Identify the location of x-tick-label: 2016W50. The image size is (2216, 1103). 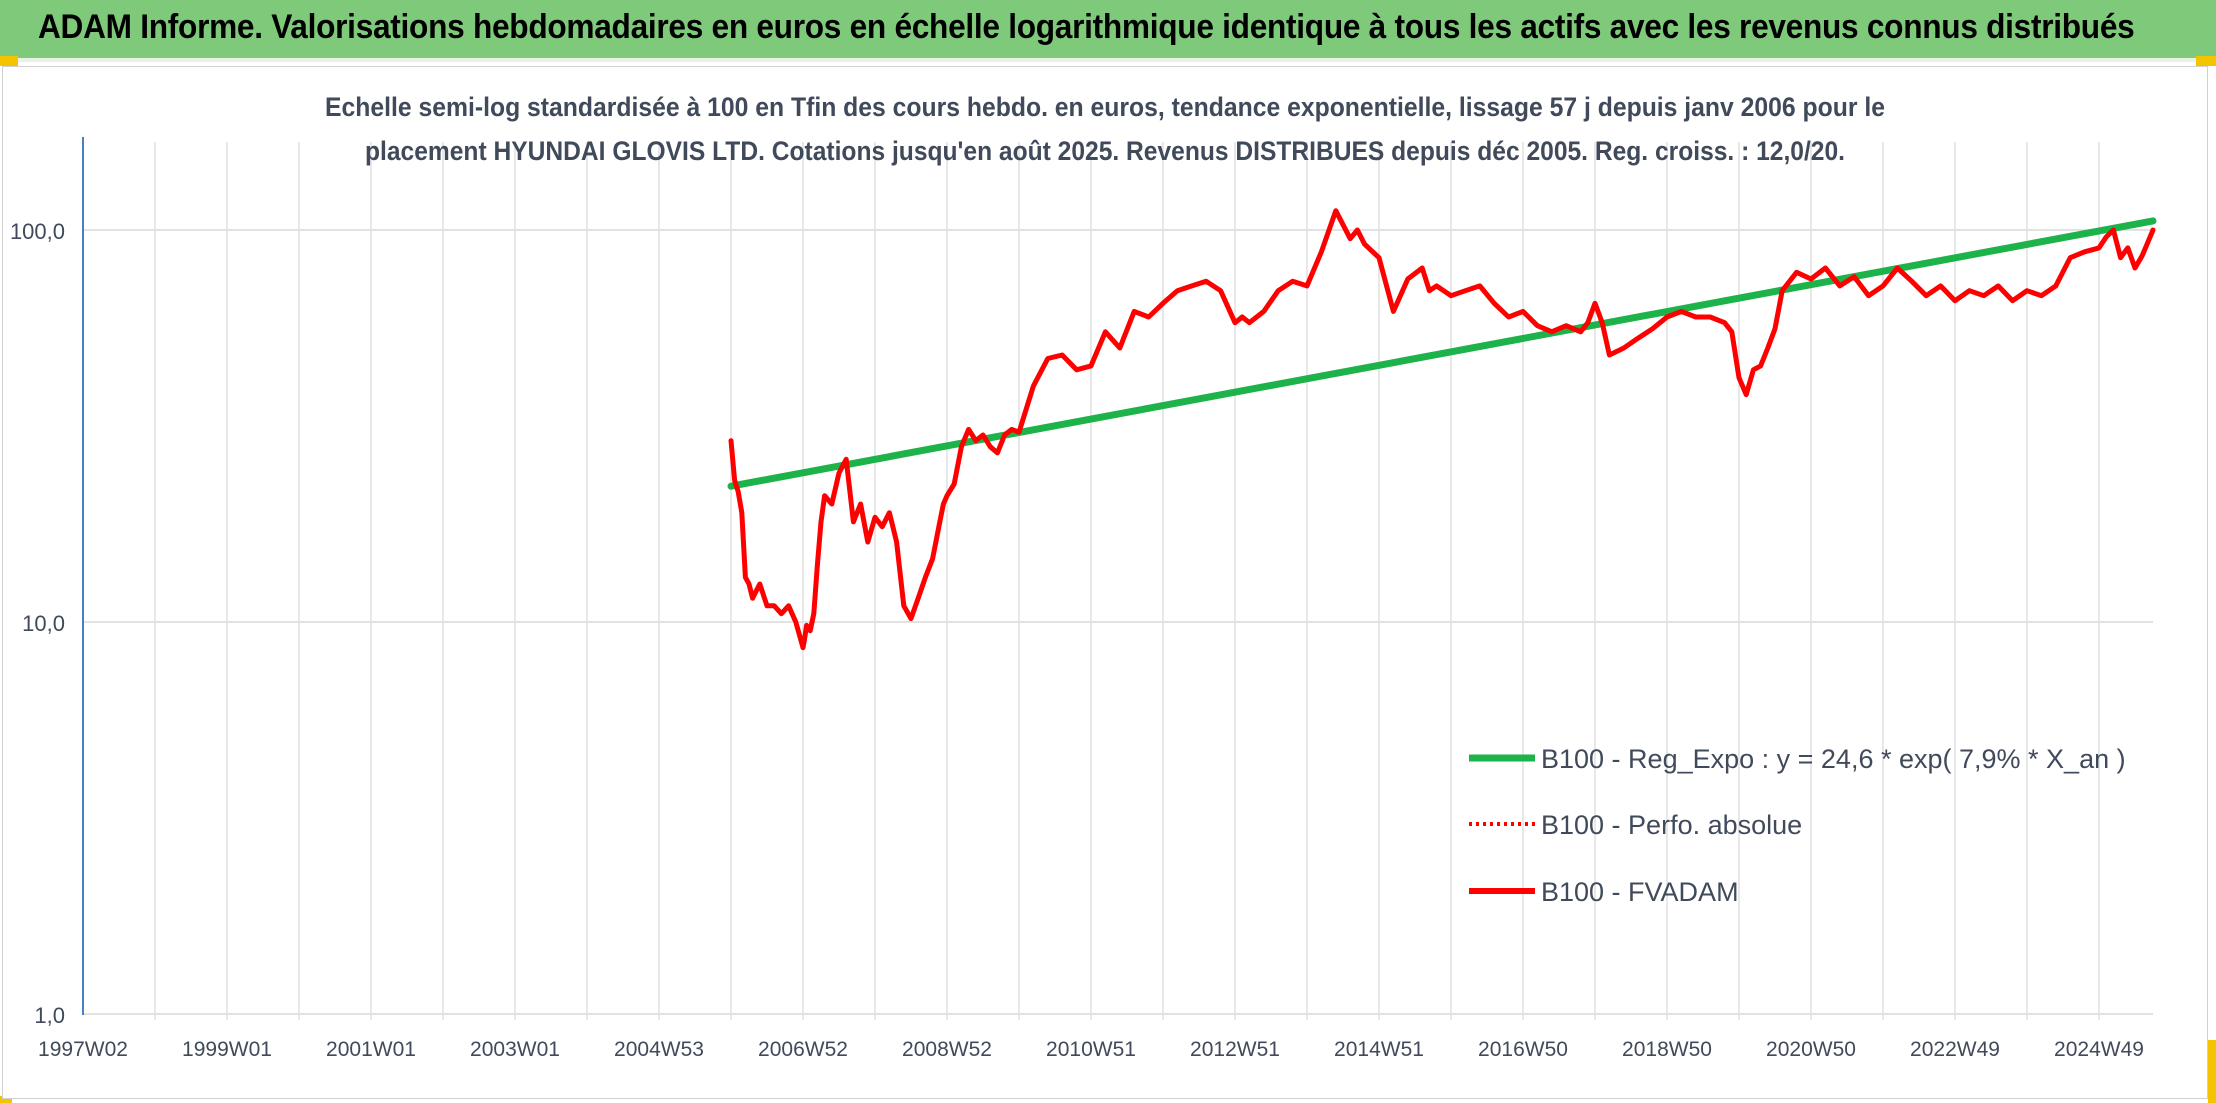
(1523, 1049).